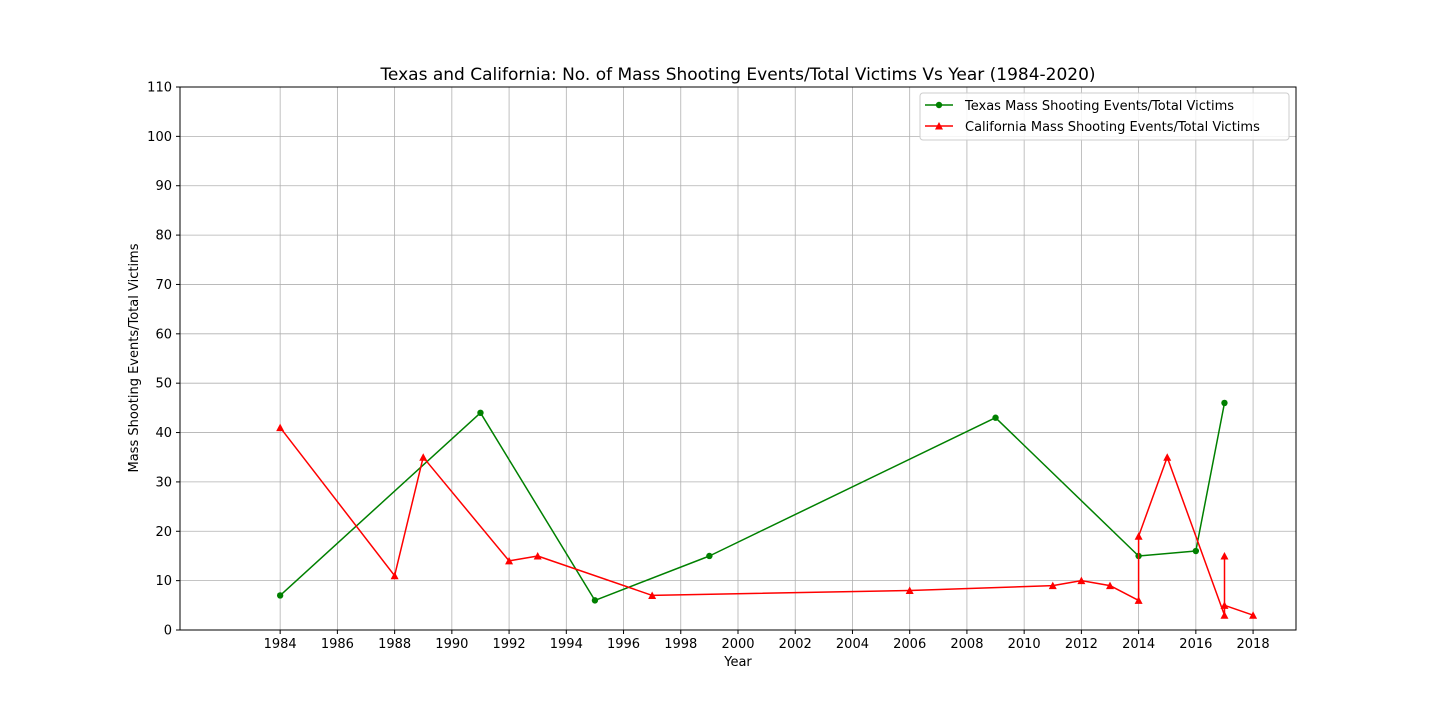 This screenshot has height=720, width=1440. I want to click on y-tick-label: 100, so click(159, 137).